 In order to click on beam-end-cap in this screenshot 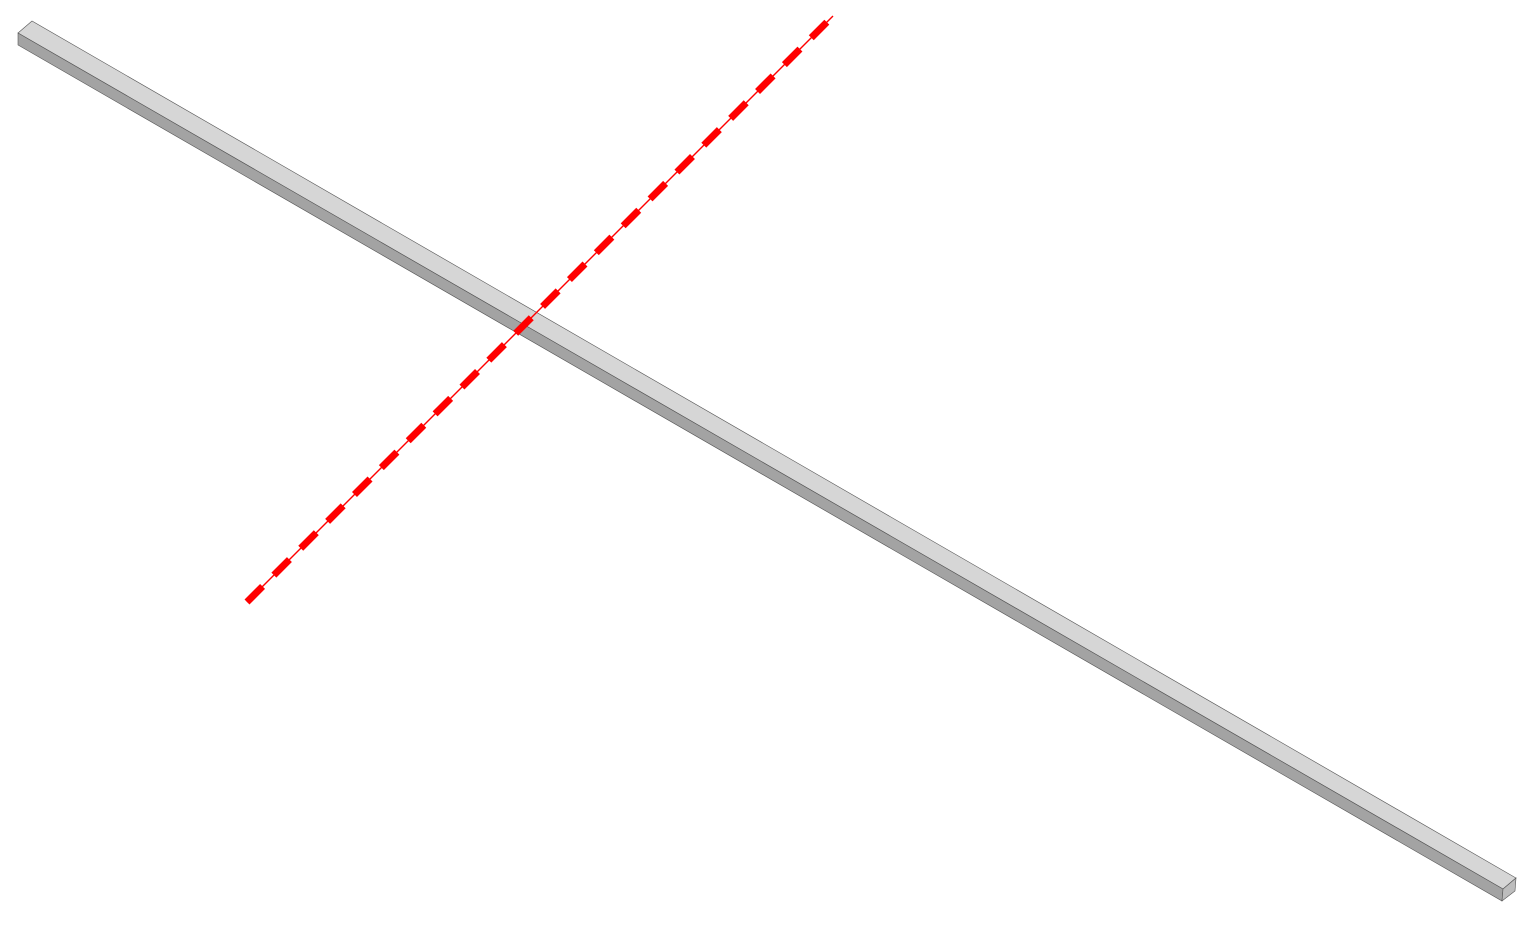, I will do `click(1509, 889)`.